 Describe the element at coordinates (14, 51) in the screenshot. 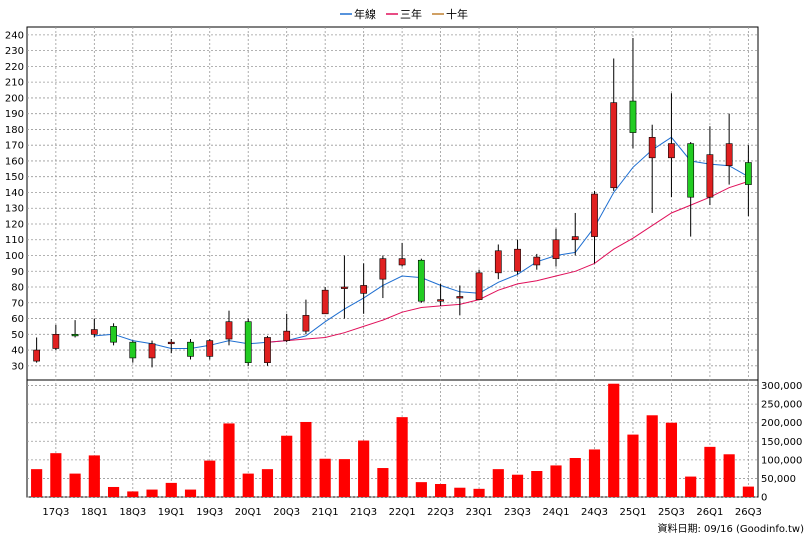

I see `price-tick-label: 230` at that location.